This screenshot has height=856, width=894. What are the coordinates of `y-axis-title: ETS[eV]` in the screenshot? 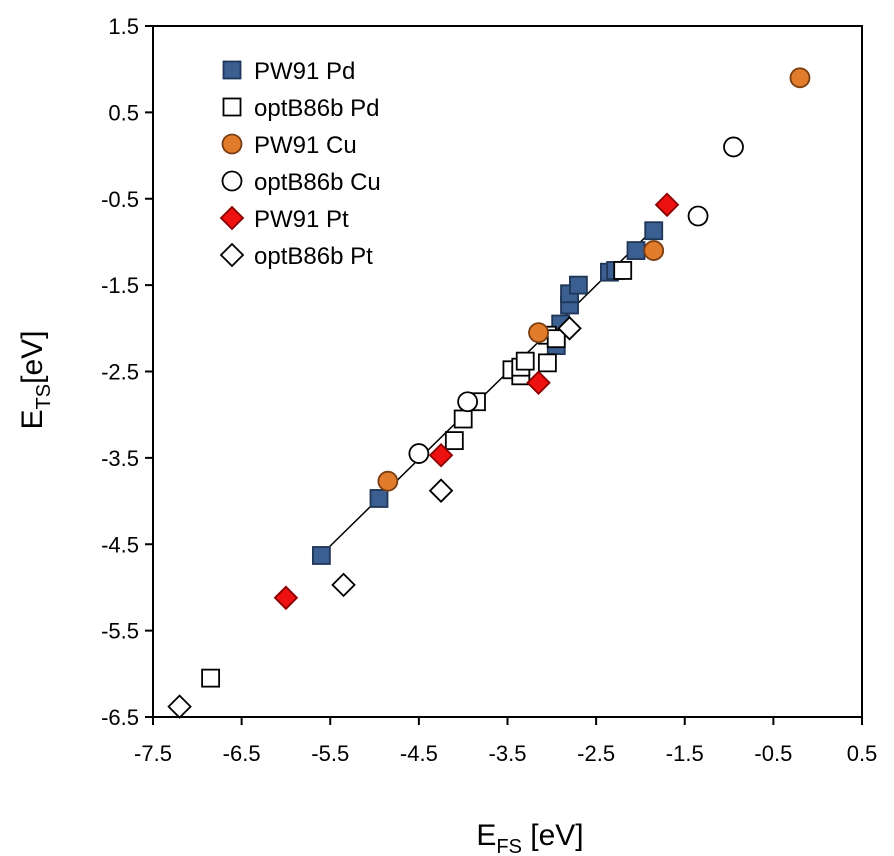 It's located at (35, 380).